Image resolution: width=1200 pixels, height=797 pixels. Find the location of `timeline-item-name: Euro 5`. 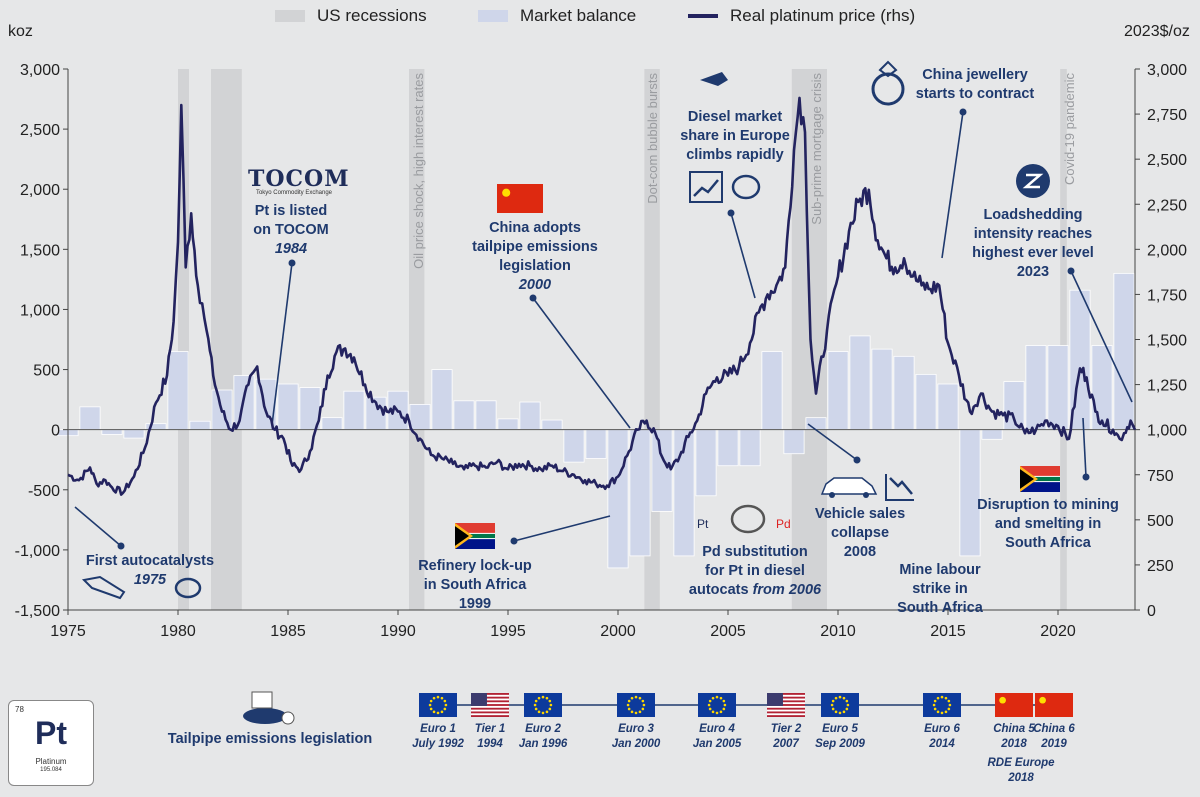

timeline-item-name: Euro 5 is located at coordinates (840, 729).